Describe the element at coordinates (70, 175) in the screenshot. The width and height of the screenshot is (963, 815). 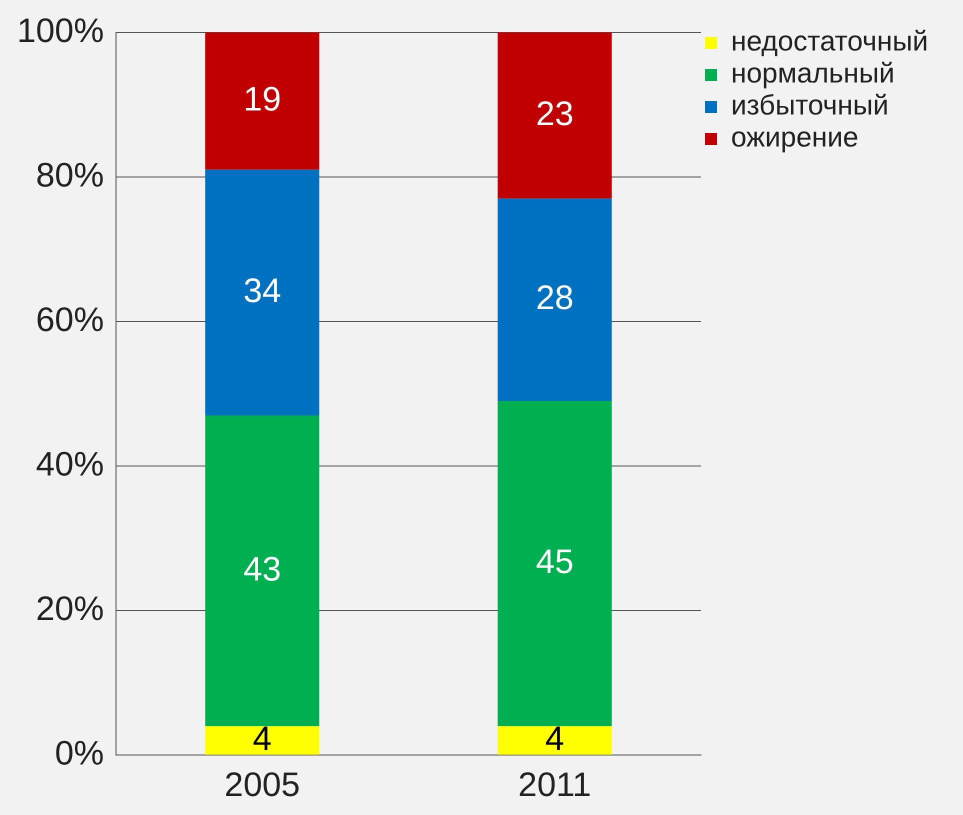
I see `y-tick-label: 80%` at that location.